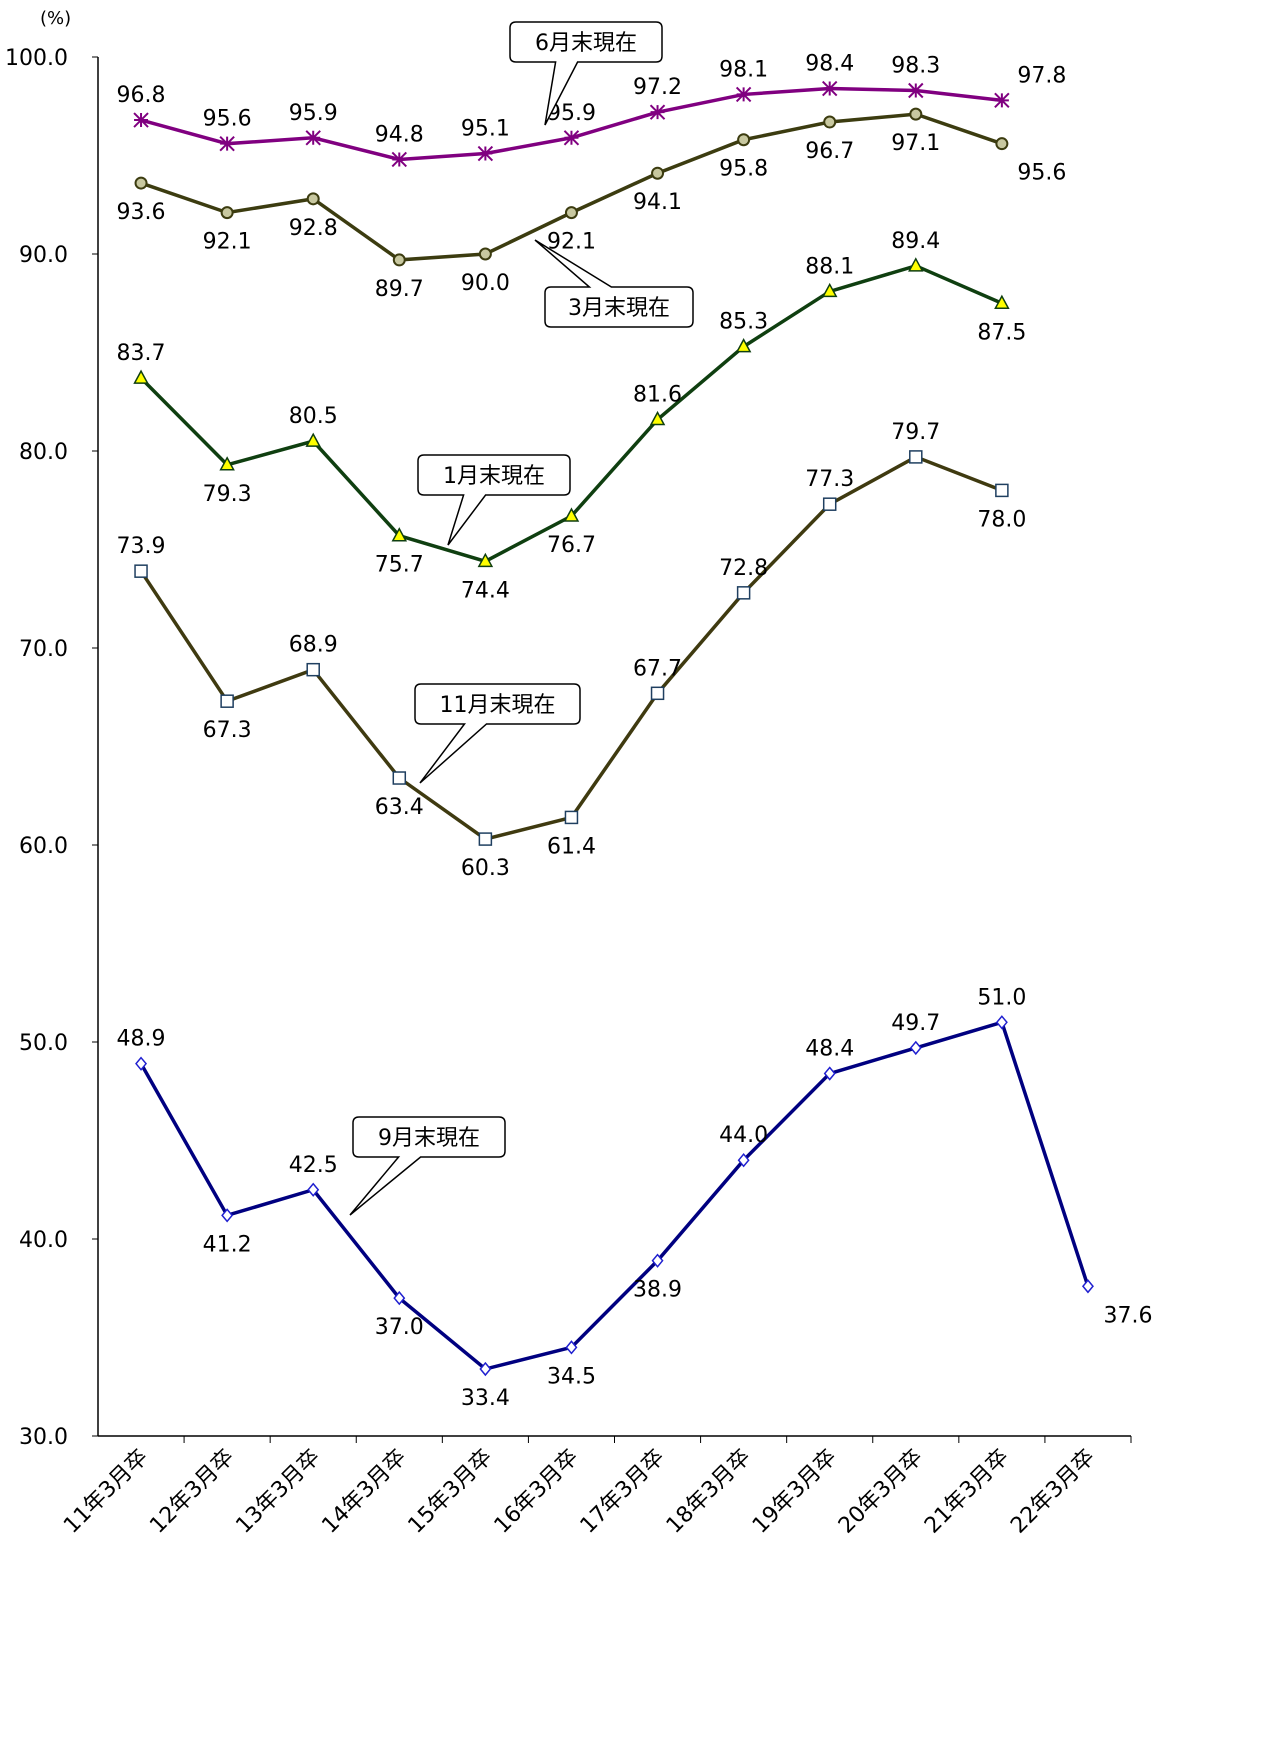  Describe the element at coordinates (657, 87) in the screenshot. I see `data-label: 97.2` at that location.